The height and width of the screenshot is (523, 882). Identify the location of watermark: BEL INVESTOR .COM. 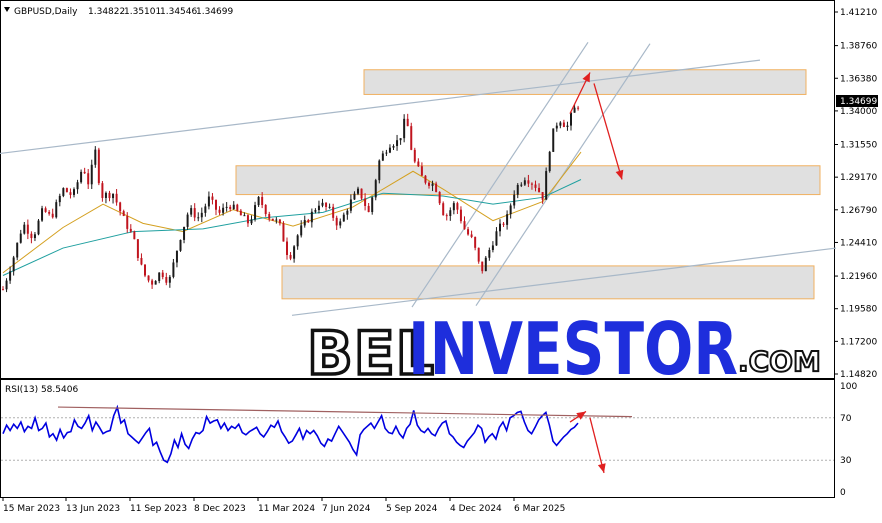
(563, 349).